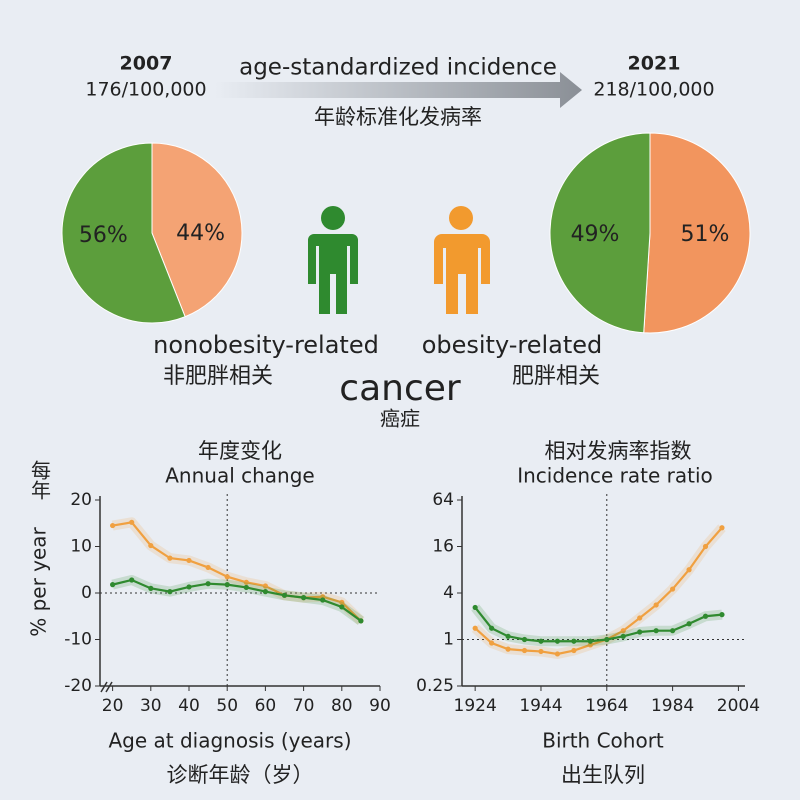  What do you see at coordinates (103, 235) in the screenshot?
I see `value-label: 56%` at bounding box center [103, 235].